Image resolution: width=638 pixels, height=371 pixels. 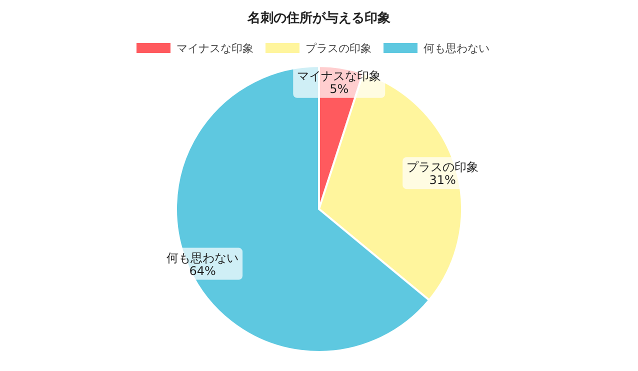 What do you see at coordinates (442, 167) in the screenshot?
I see `slice-label: プラスの印象` at bounding box center [442, 167].